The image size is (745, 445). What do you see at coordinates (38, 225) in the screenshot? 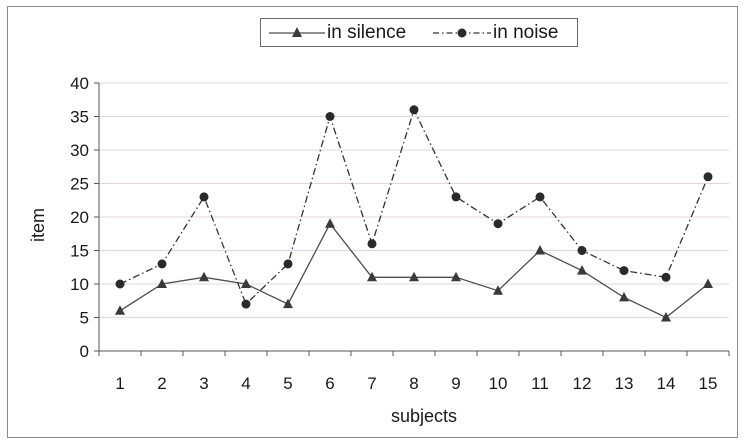
I see `y-axis-title: item` at bounding box center [38, 225].